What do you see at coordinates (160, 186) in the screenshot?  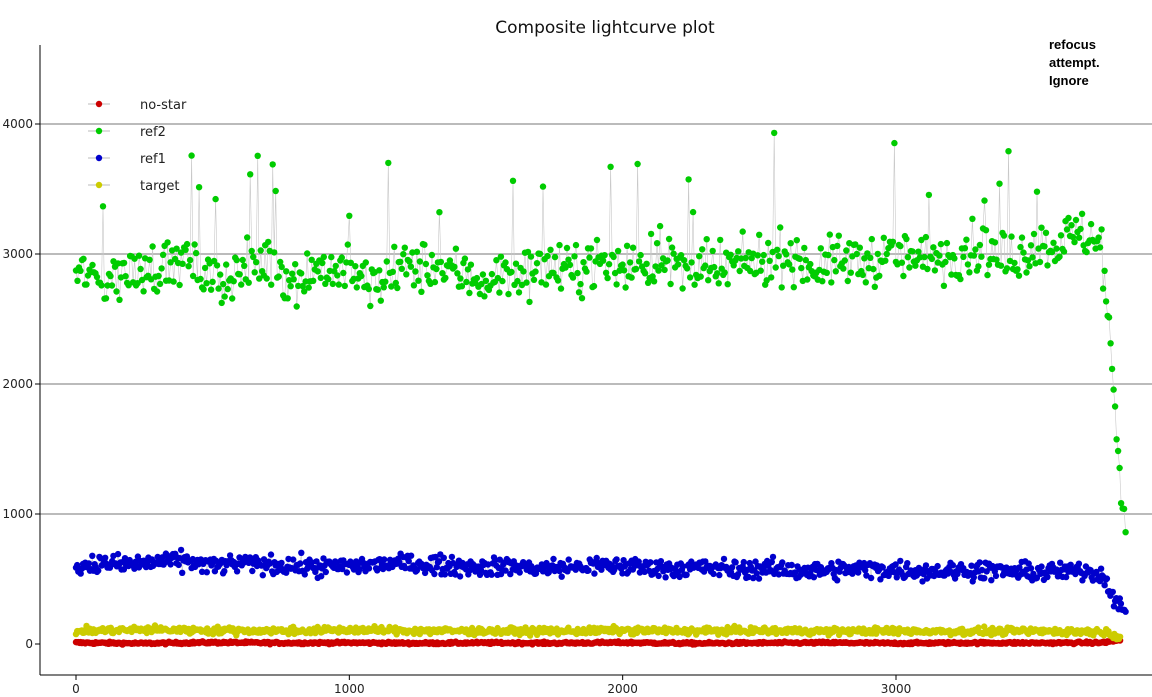 I see `legend-label-target: target` at bounding box center [160, 186].